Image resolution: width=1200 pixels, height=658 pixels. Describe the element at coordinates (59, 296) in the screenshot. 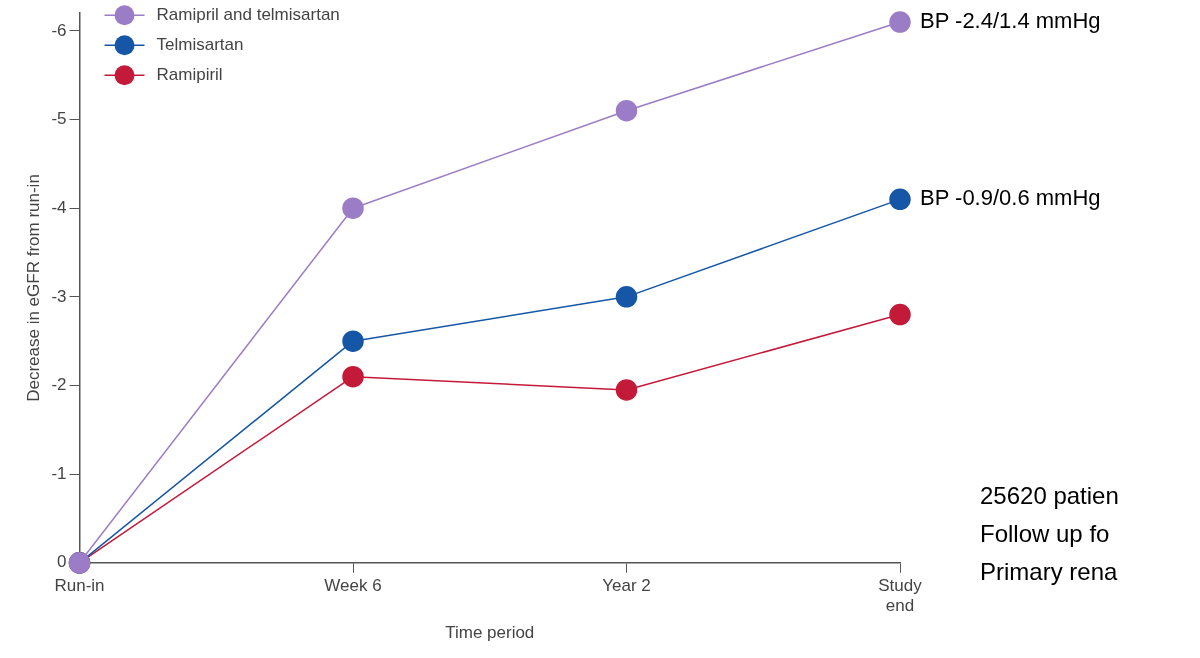

I see `y-tick-label: -3` at that location.